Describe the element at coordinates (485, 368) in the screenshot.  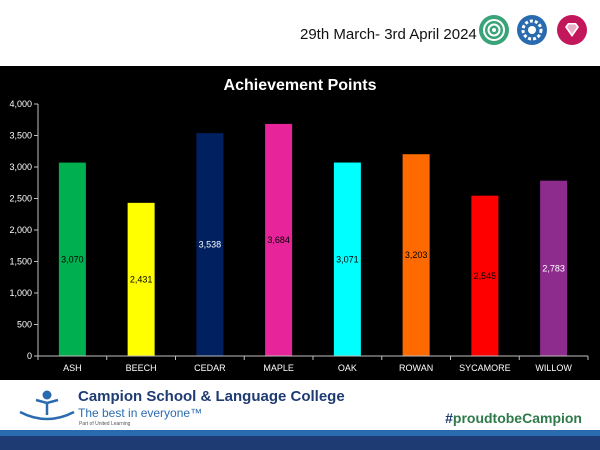
I see `x-tick-label: SYCAMORE` at that location.